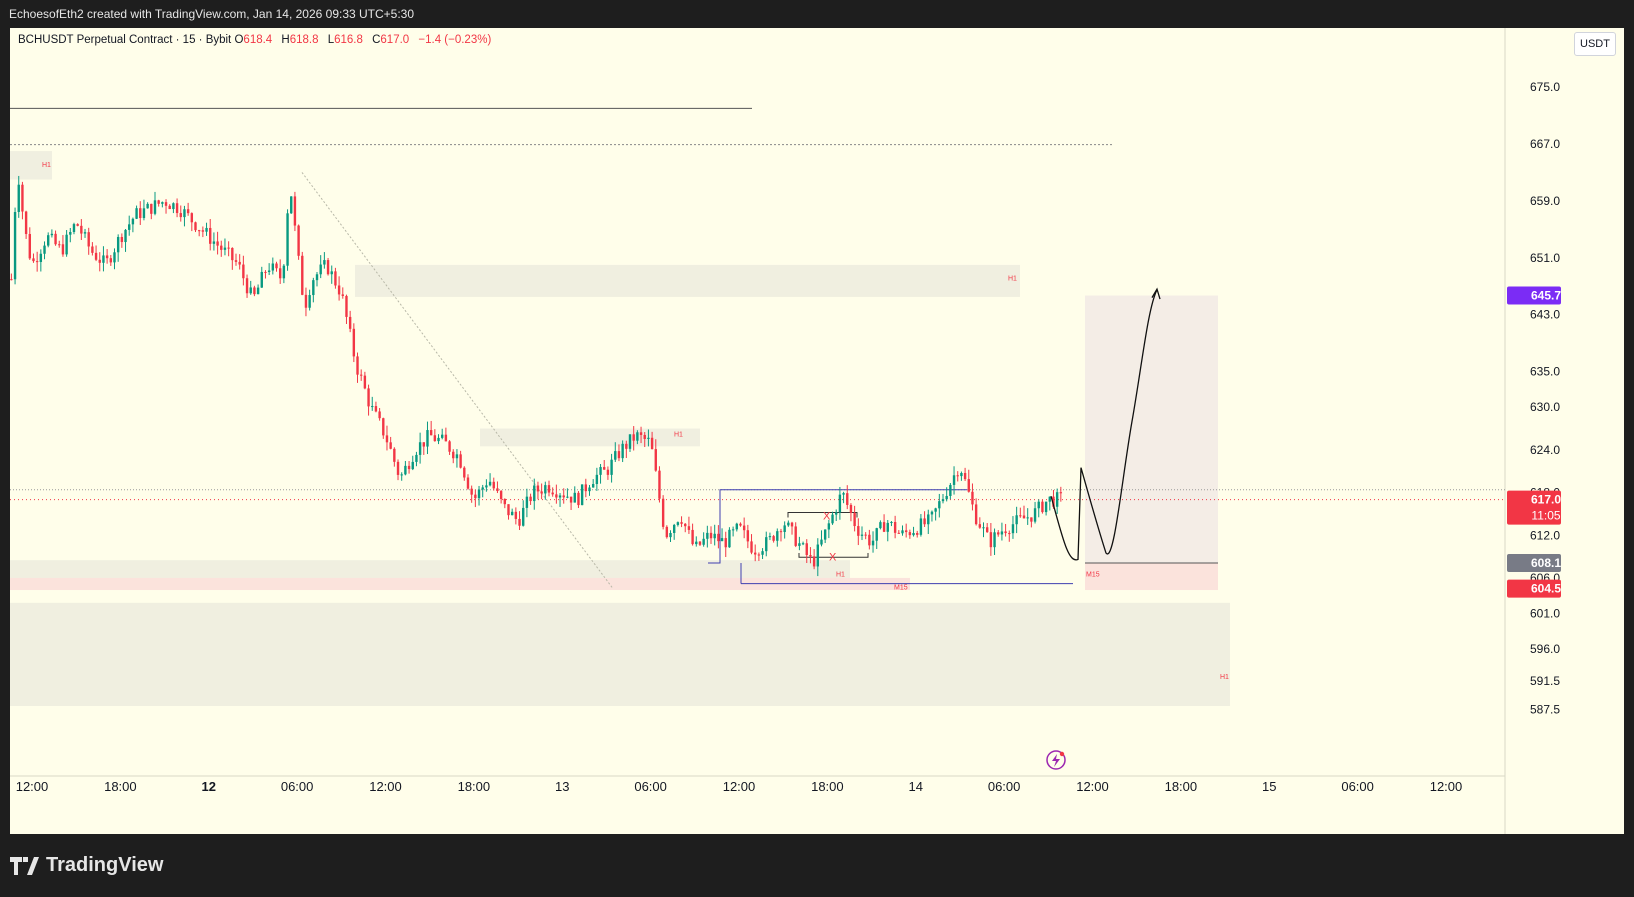 This screenshot has width=1634, height=897. I want to click on zone-m15-entry, so click(1151, 577).